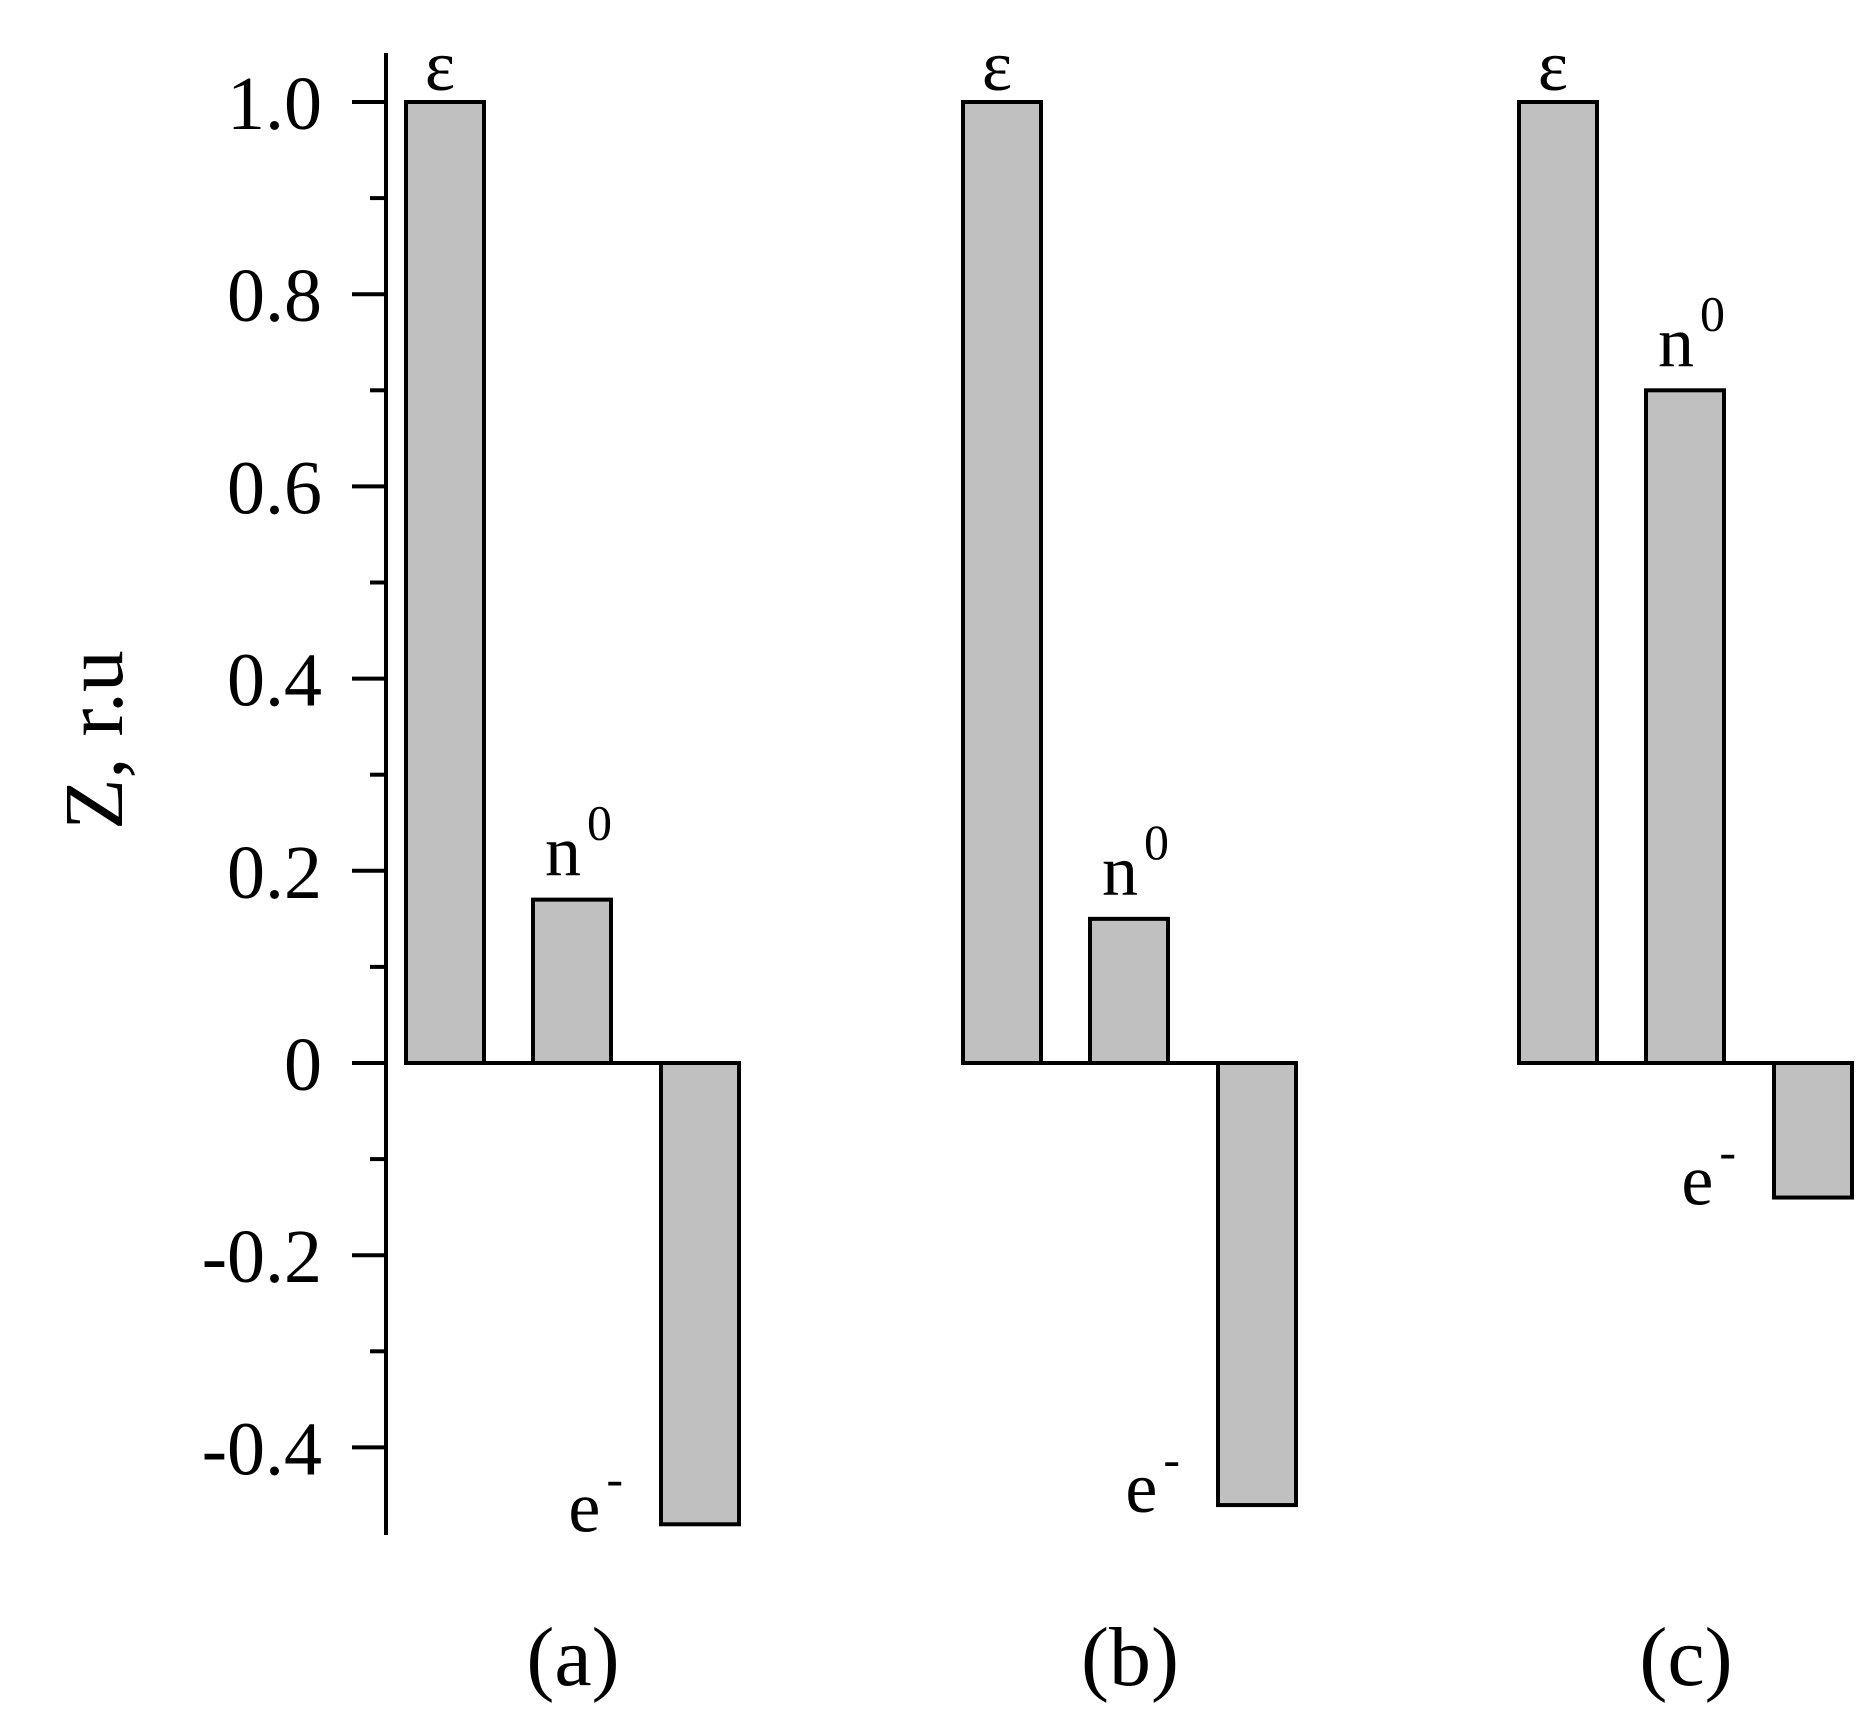  What do you see at coordinates (295, 794) in the screenshot?
I see `y-axis: 1.0 0.8 0.6 0.4 0.2 0 -0.2 -0.4` at bounding box center [295, 794].